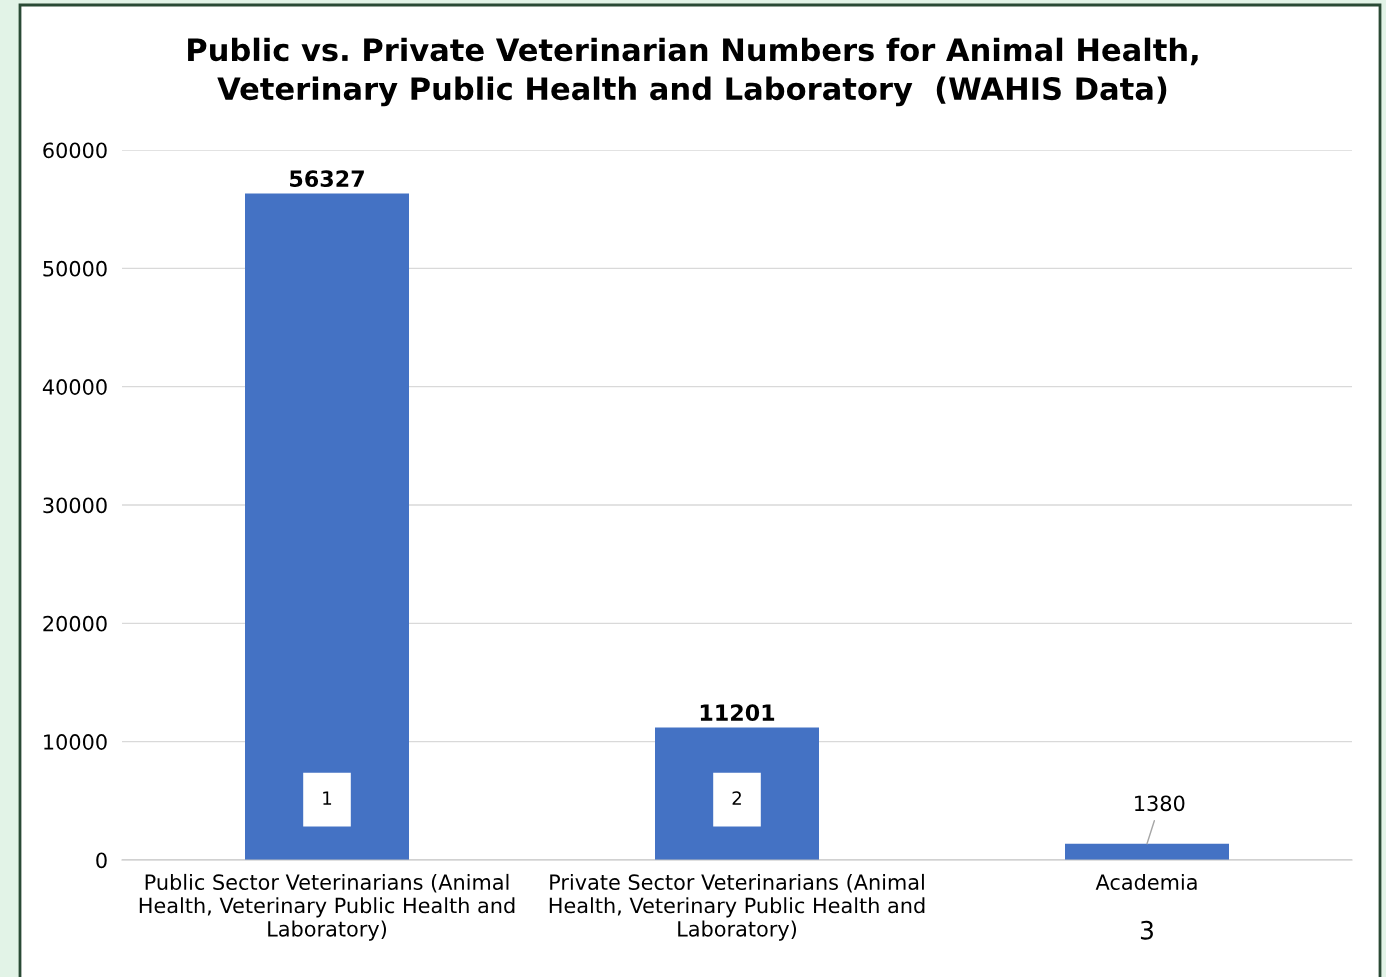 The height and width of the screenshot is (977, 1386). Describe the element at coordinates (75, 623) in the screenshot. I see `y-tick-label: 20000` at that location.